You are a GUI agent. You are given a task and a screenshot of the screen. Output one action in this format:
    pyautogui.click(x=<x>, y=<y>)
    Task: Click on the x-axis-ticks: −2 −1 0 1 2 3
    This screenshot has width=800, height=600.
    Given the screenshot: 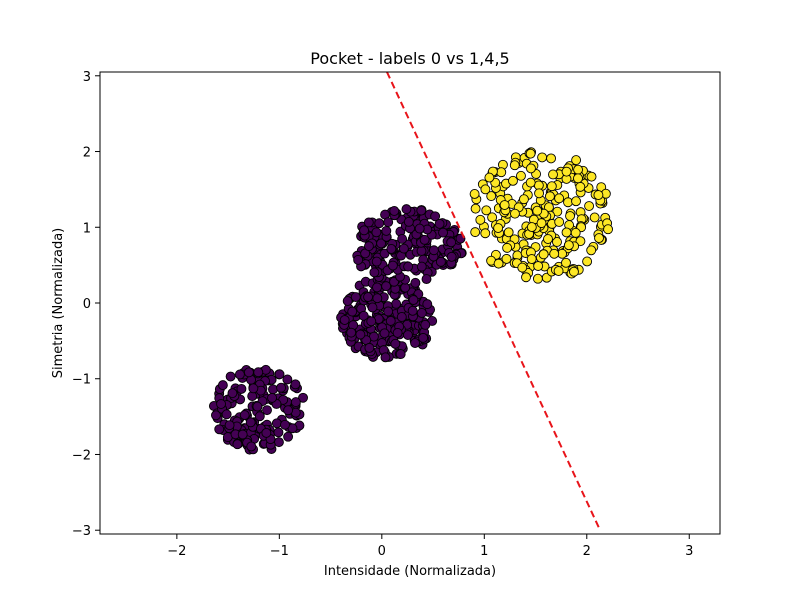 What is the action you would take?
    pyautogui.click(x=430, y=546)
    